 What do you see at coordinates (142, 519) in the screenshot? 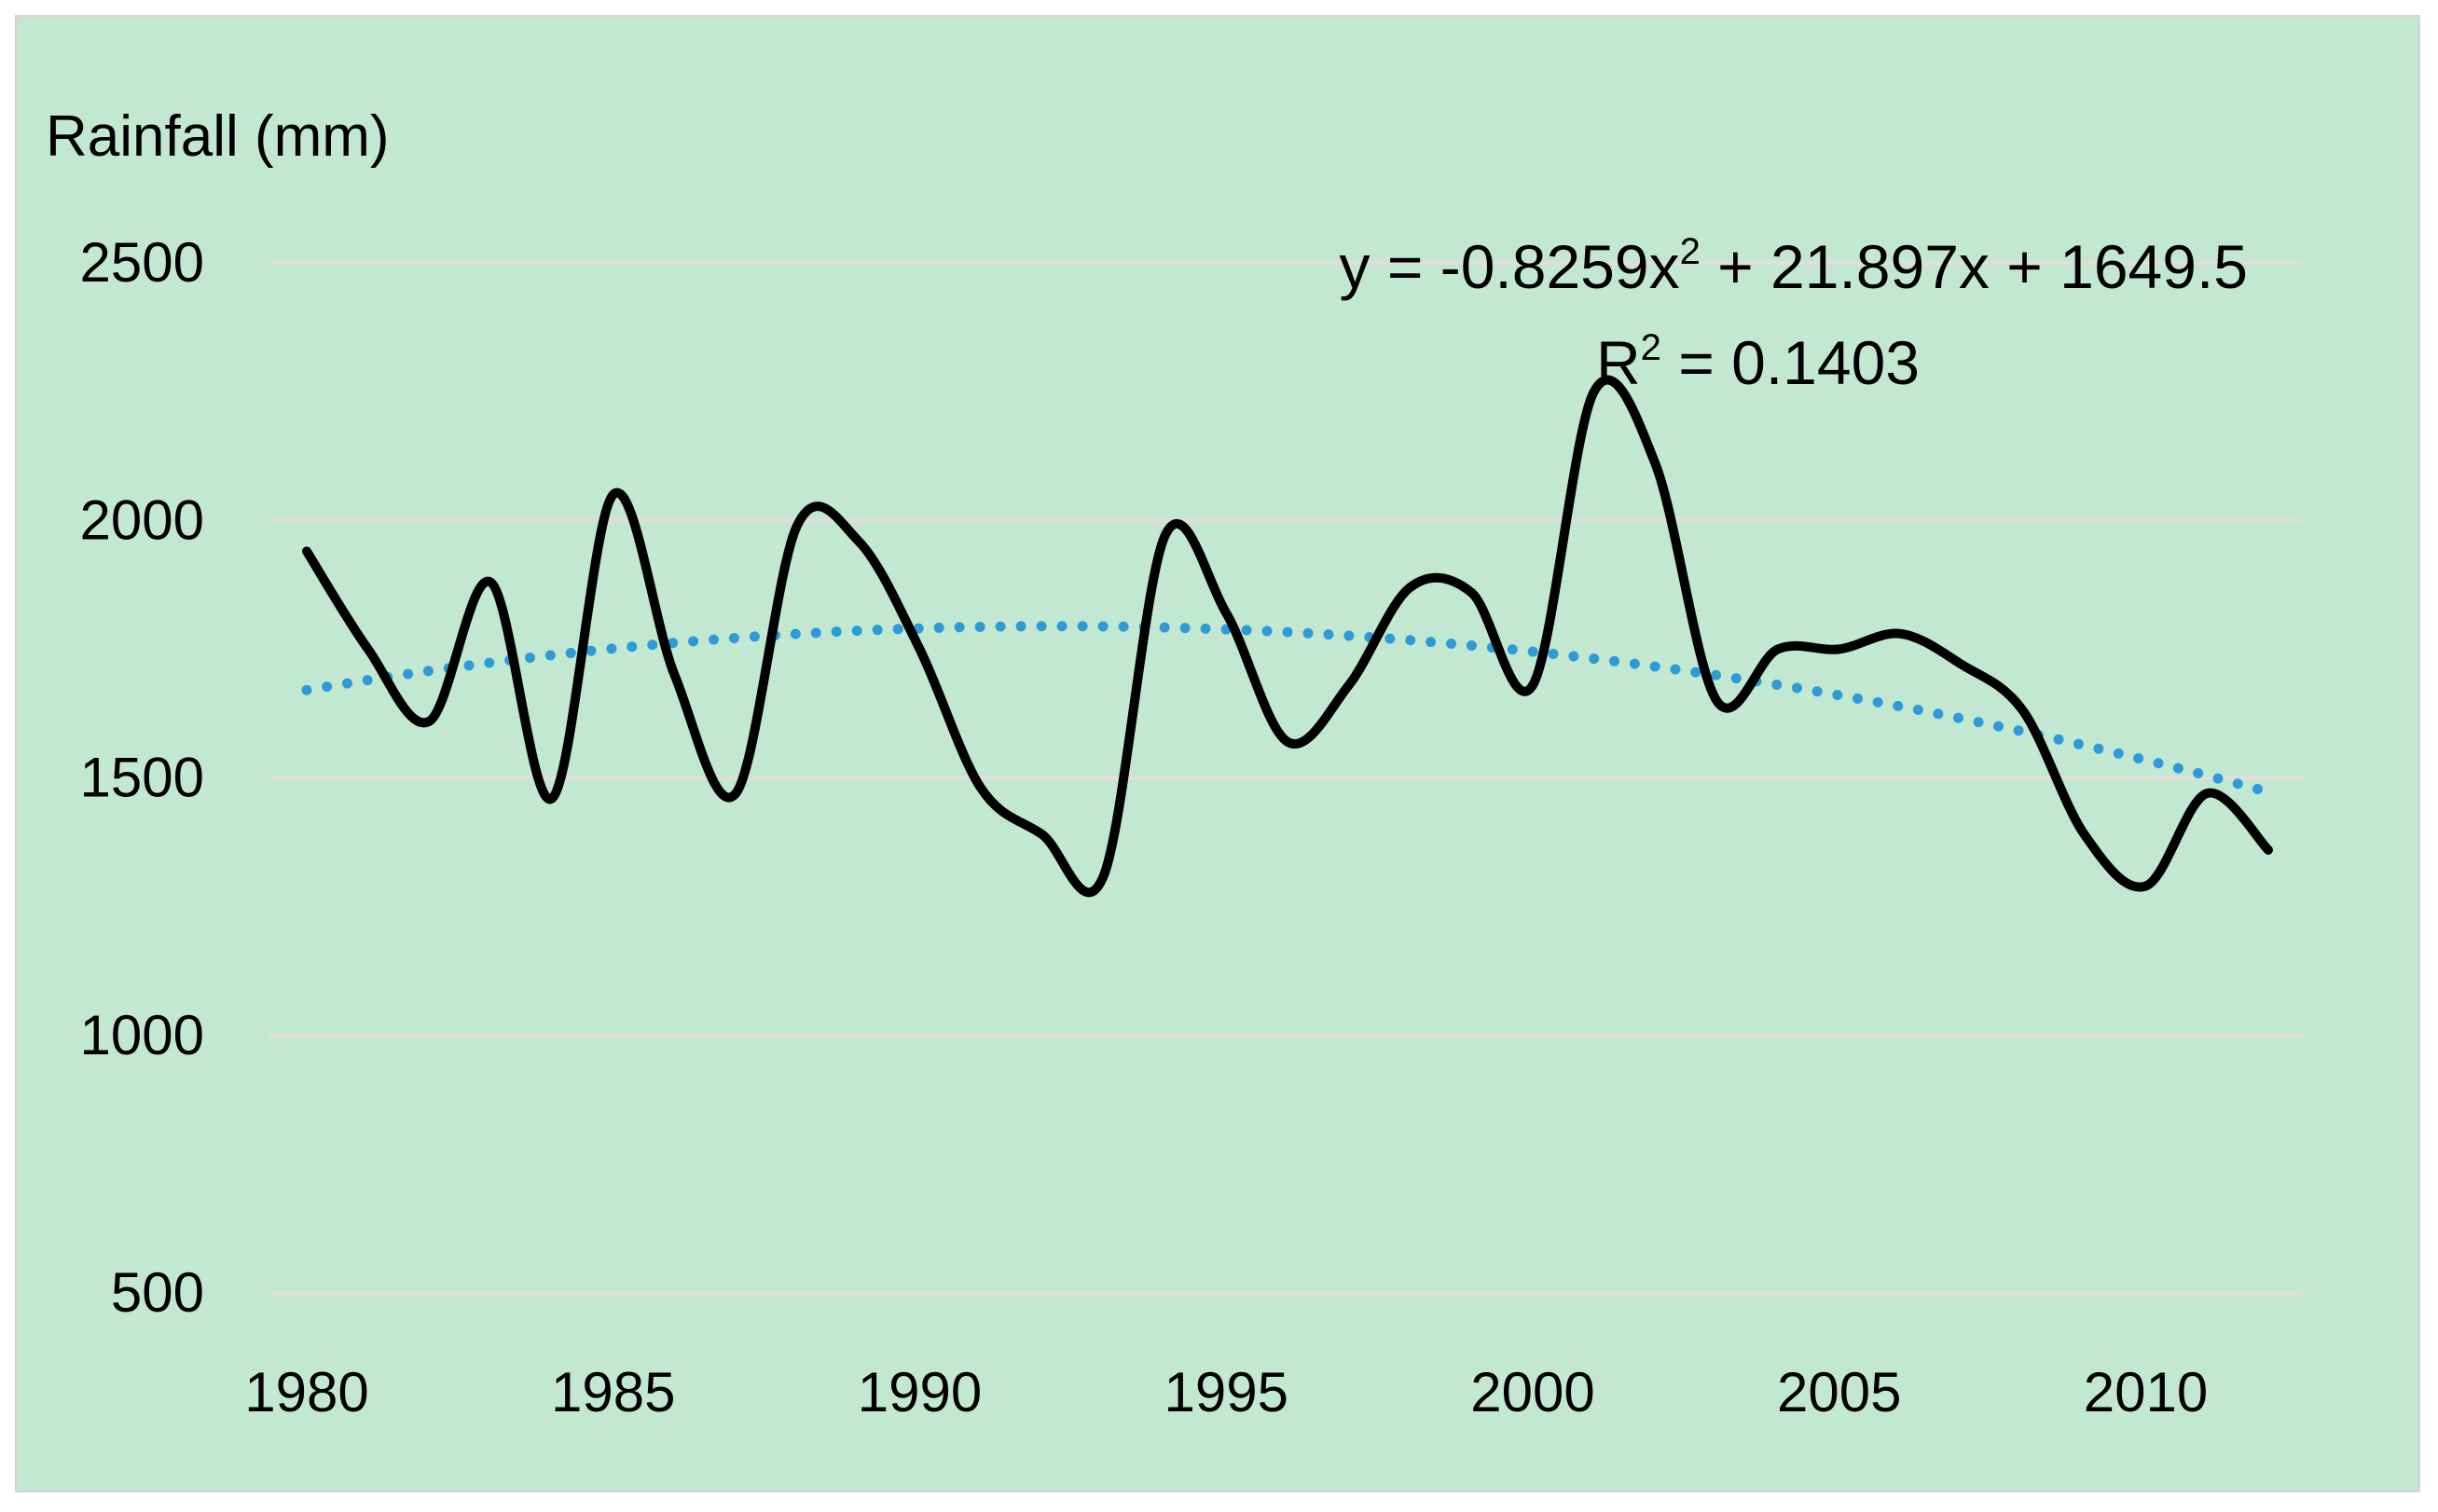
I see `y-tick-label-2000: 2000` at bounding box center [142, 519].